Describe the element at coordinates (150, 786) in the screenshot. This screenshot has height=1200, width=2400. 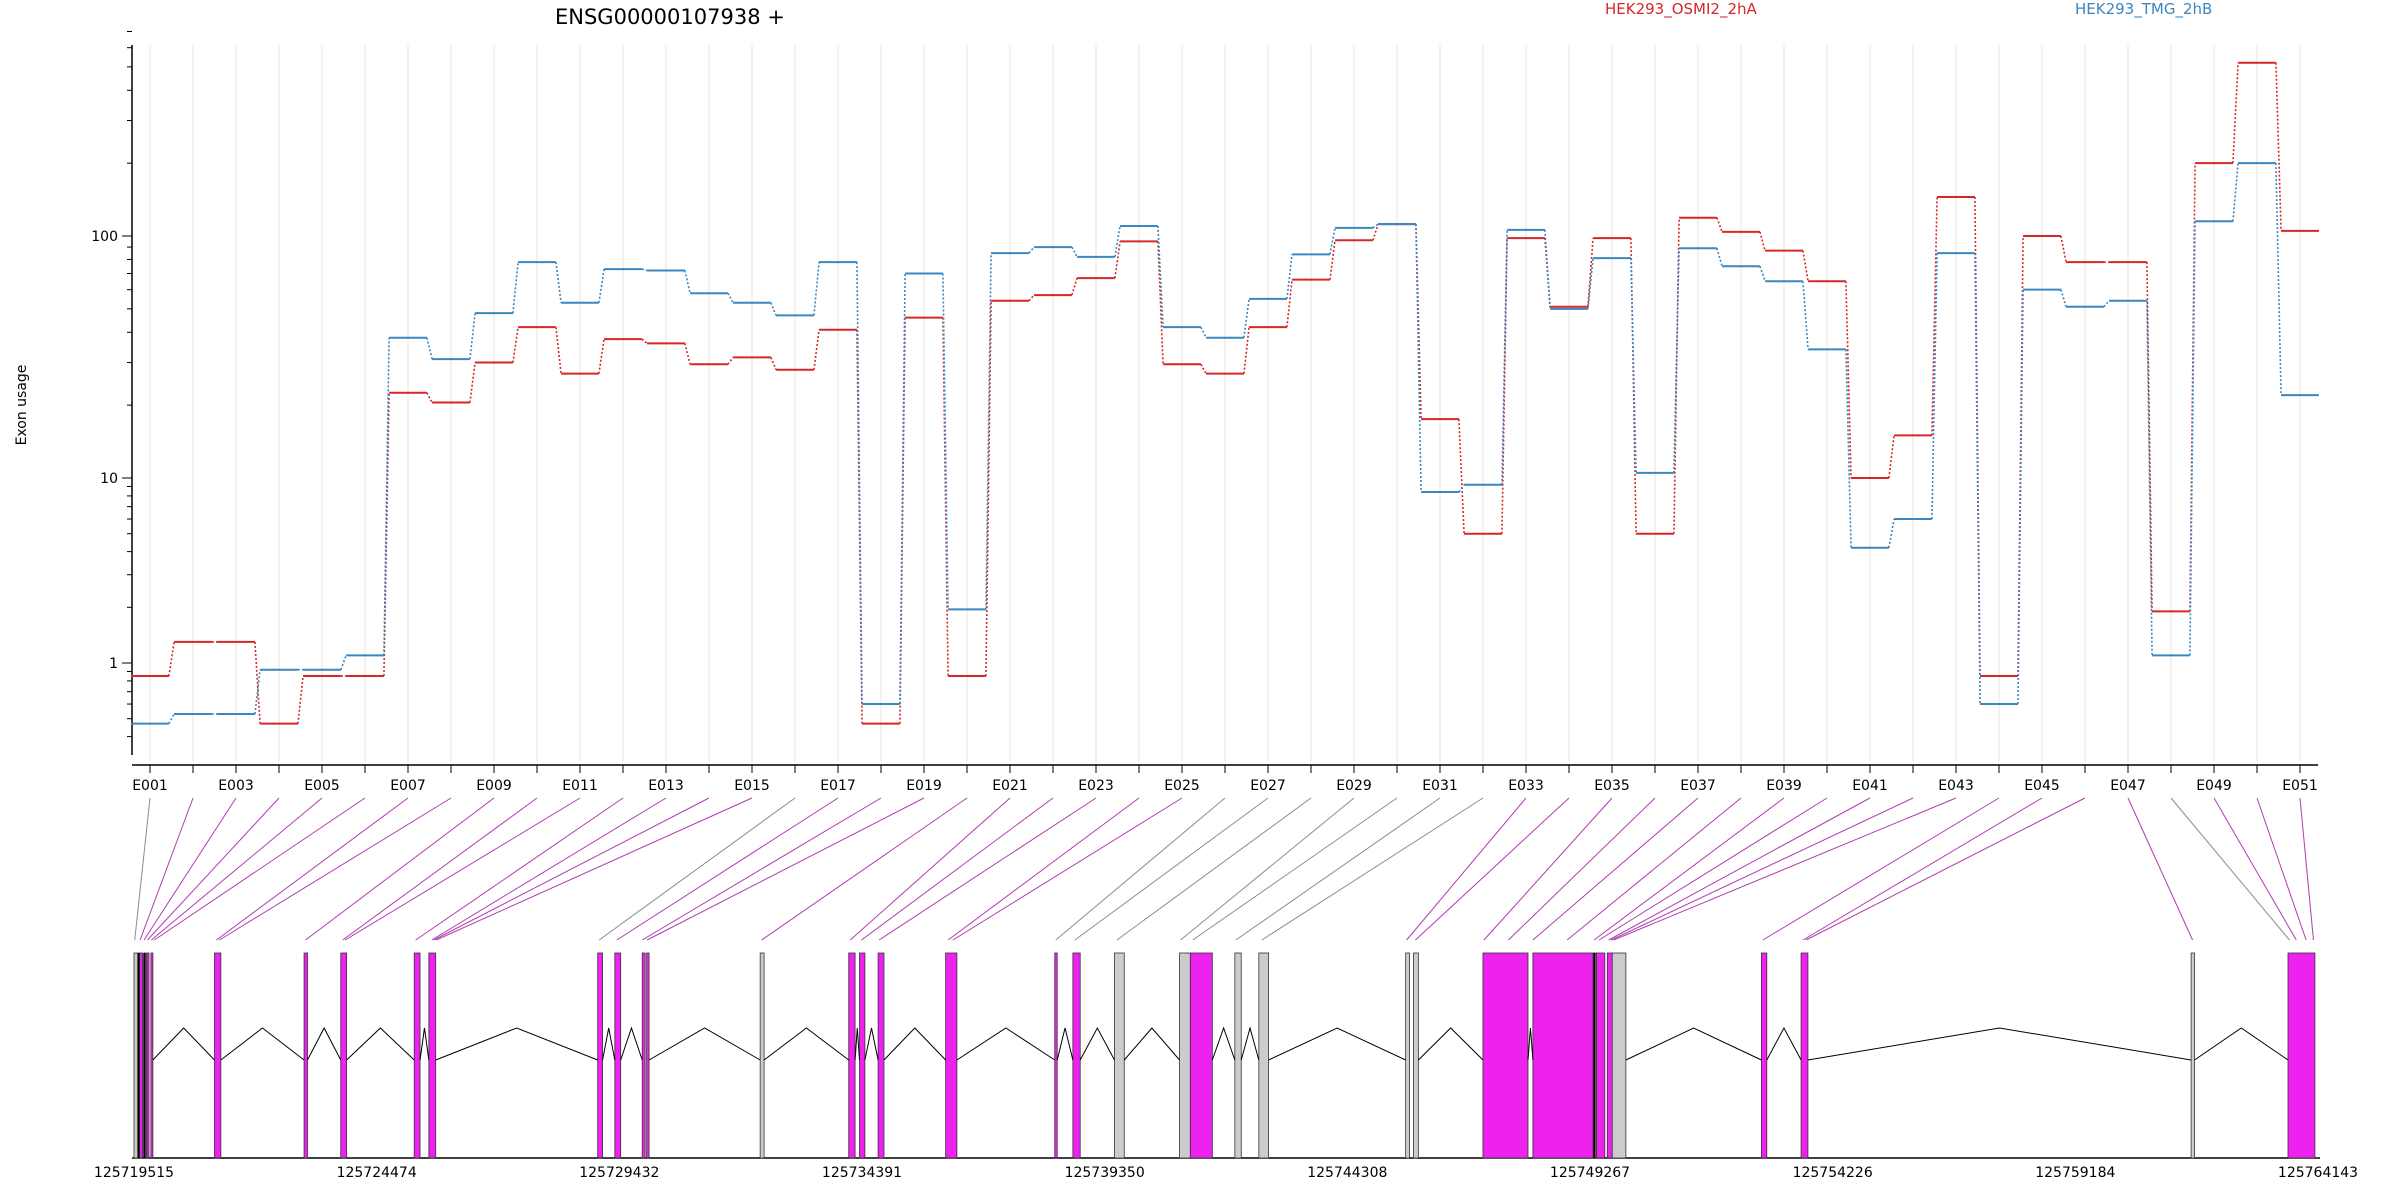
I see `x-tick-label: E001` at that location.